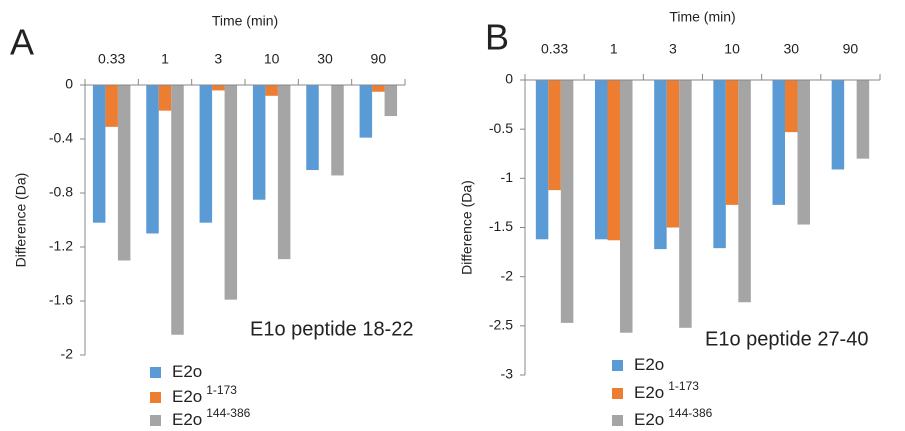  I want to click on annotation: E1o peptide 18-22, so click(331, 329).